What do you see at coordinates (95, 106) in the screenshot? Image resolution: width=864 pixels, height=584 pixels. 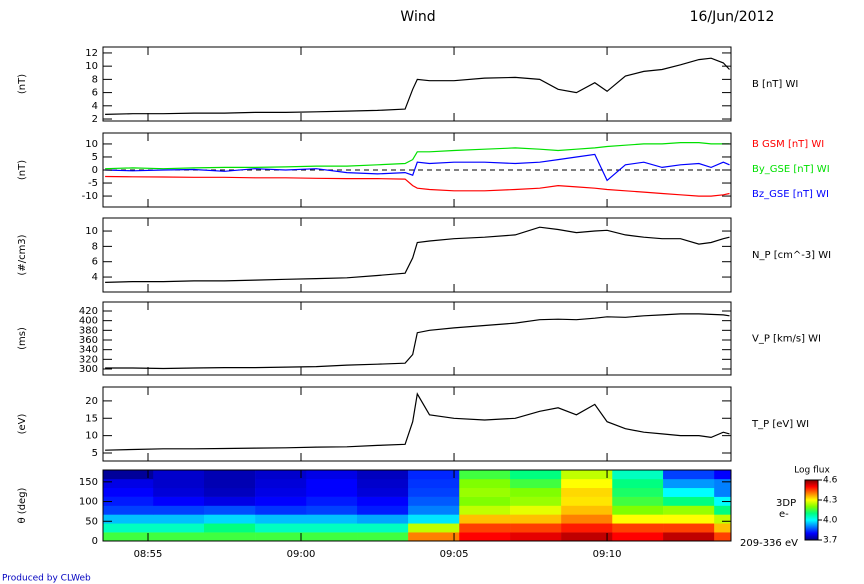 I see `y-tick-label: 4` at bounding box center [95, 106].